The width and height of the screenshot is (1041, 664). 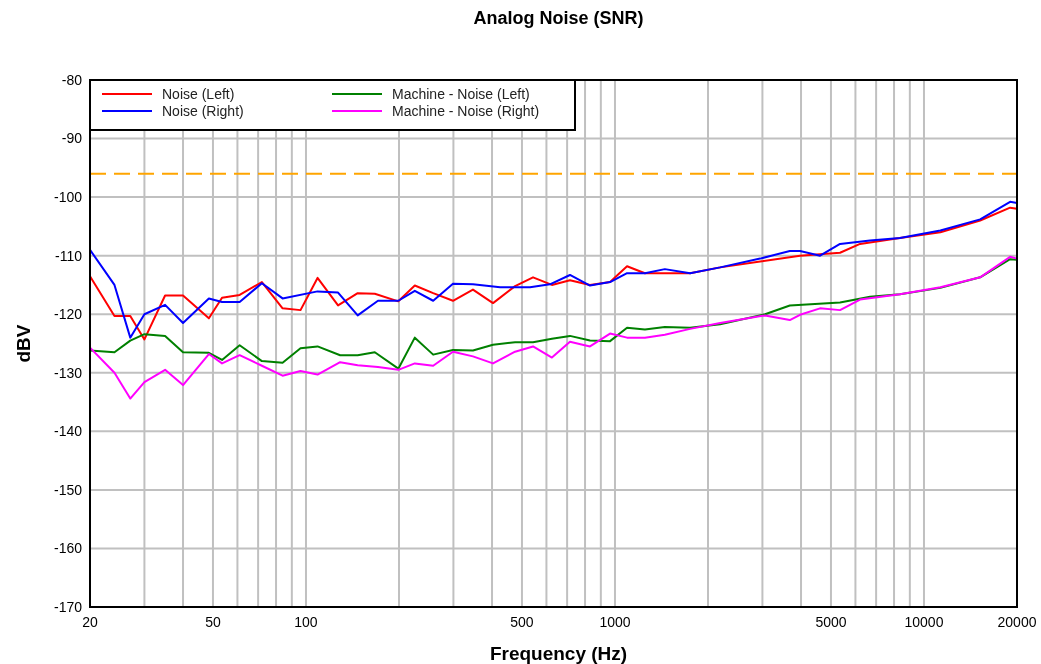 What do you see at coordinates (68, 489) in the screenshot?
I see `y-tick-label: -150` at bounding box center [68, 489].